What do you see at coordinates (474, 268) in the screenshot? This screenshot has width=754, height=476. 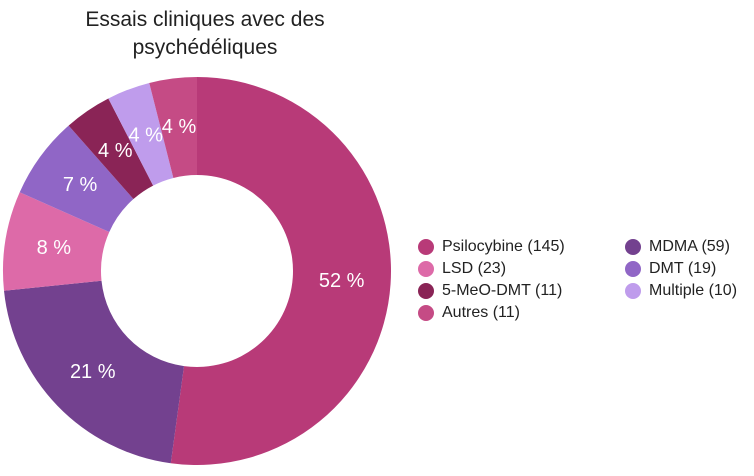 I see `legend-label: LSD (23)` at bounding box center [474, 268].